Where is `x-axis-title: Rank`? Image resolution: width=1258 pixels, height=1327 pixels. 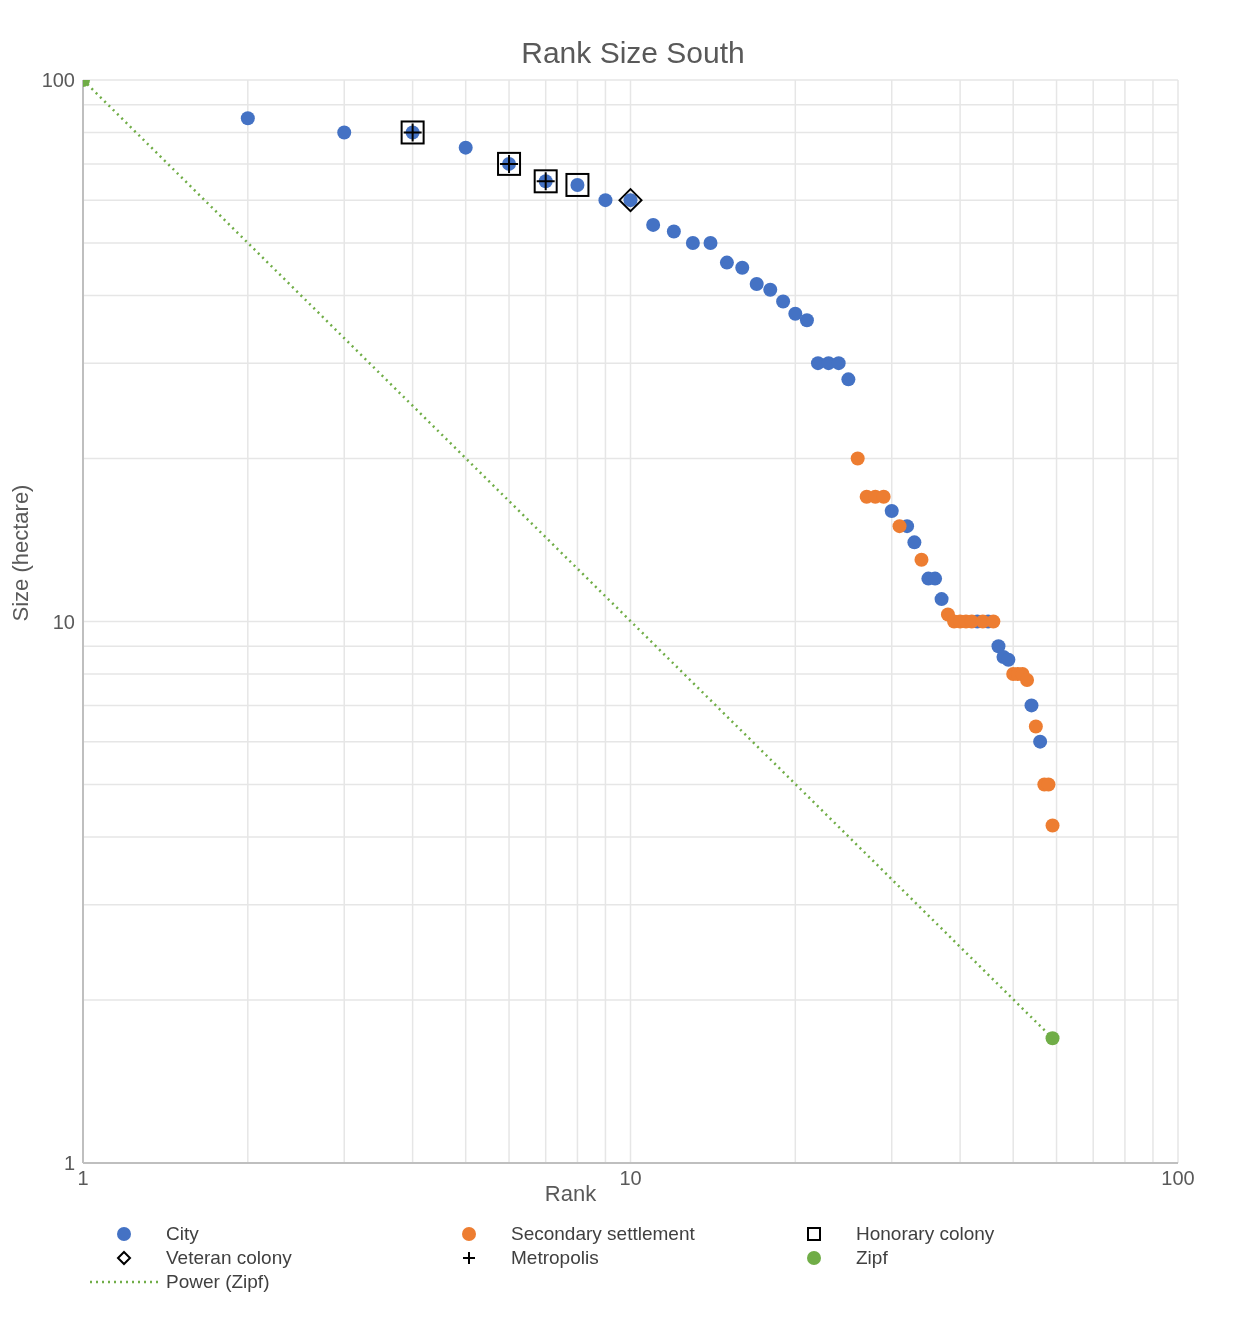
x-axis-title: Rank is located at coordinates (571, 1193).